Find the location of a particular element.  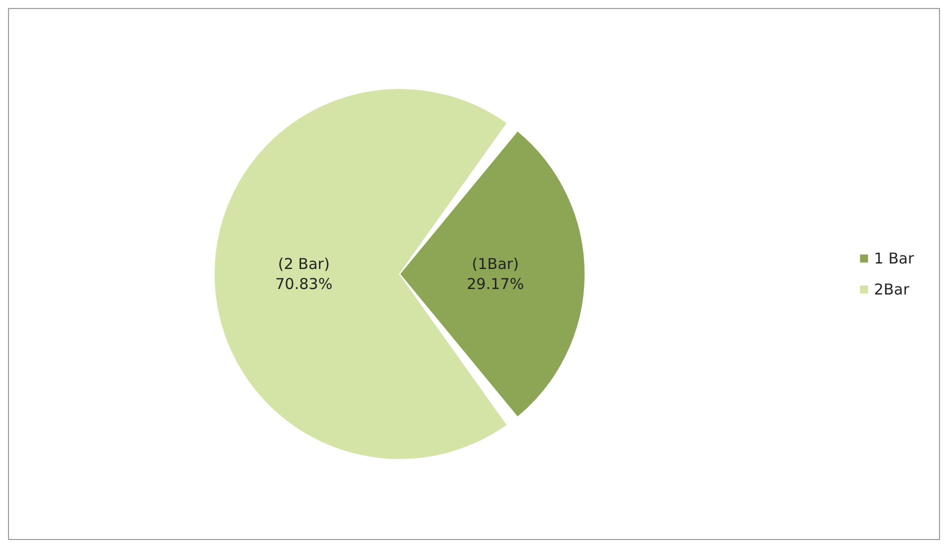

legend-label: 2Bar is located at coordinates (892, 289).